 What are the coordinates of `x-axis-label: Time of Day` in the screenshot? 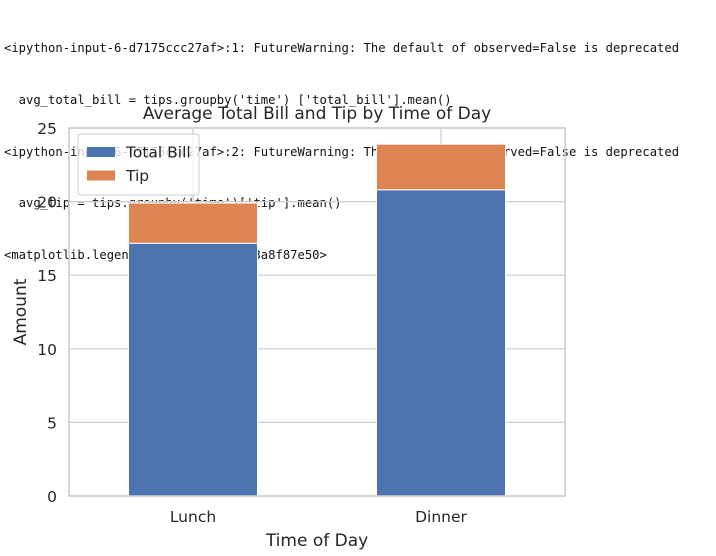 It's located at (316, 541).